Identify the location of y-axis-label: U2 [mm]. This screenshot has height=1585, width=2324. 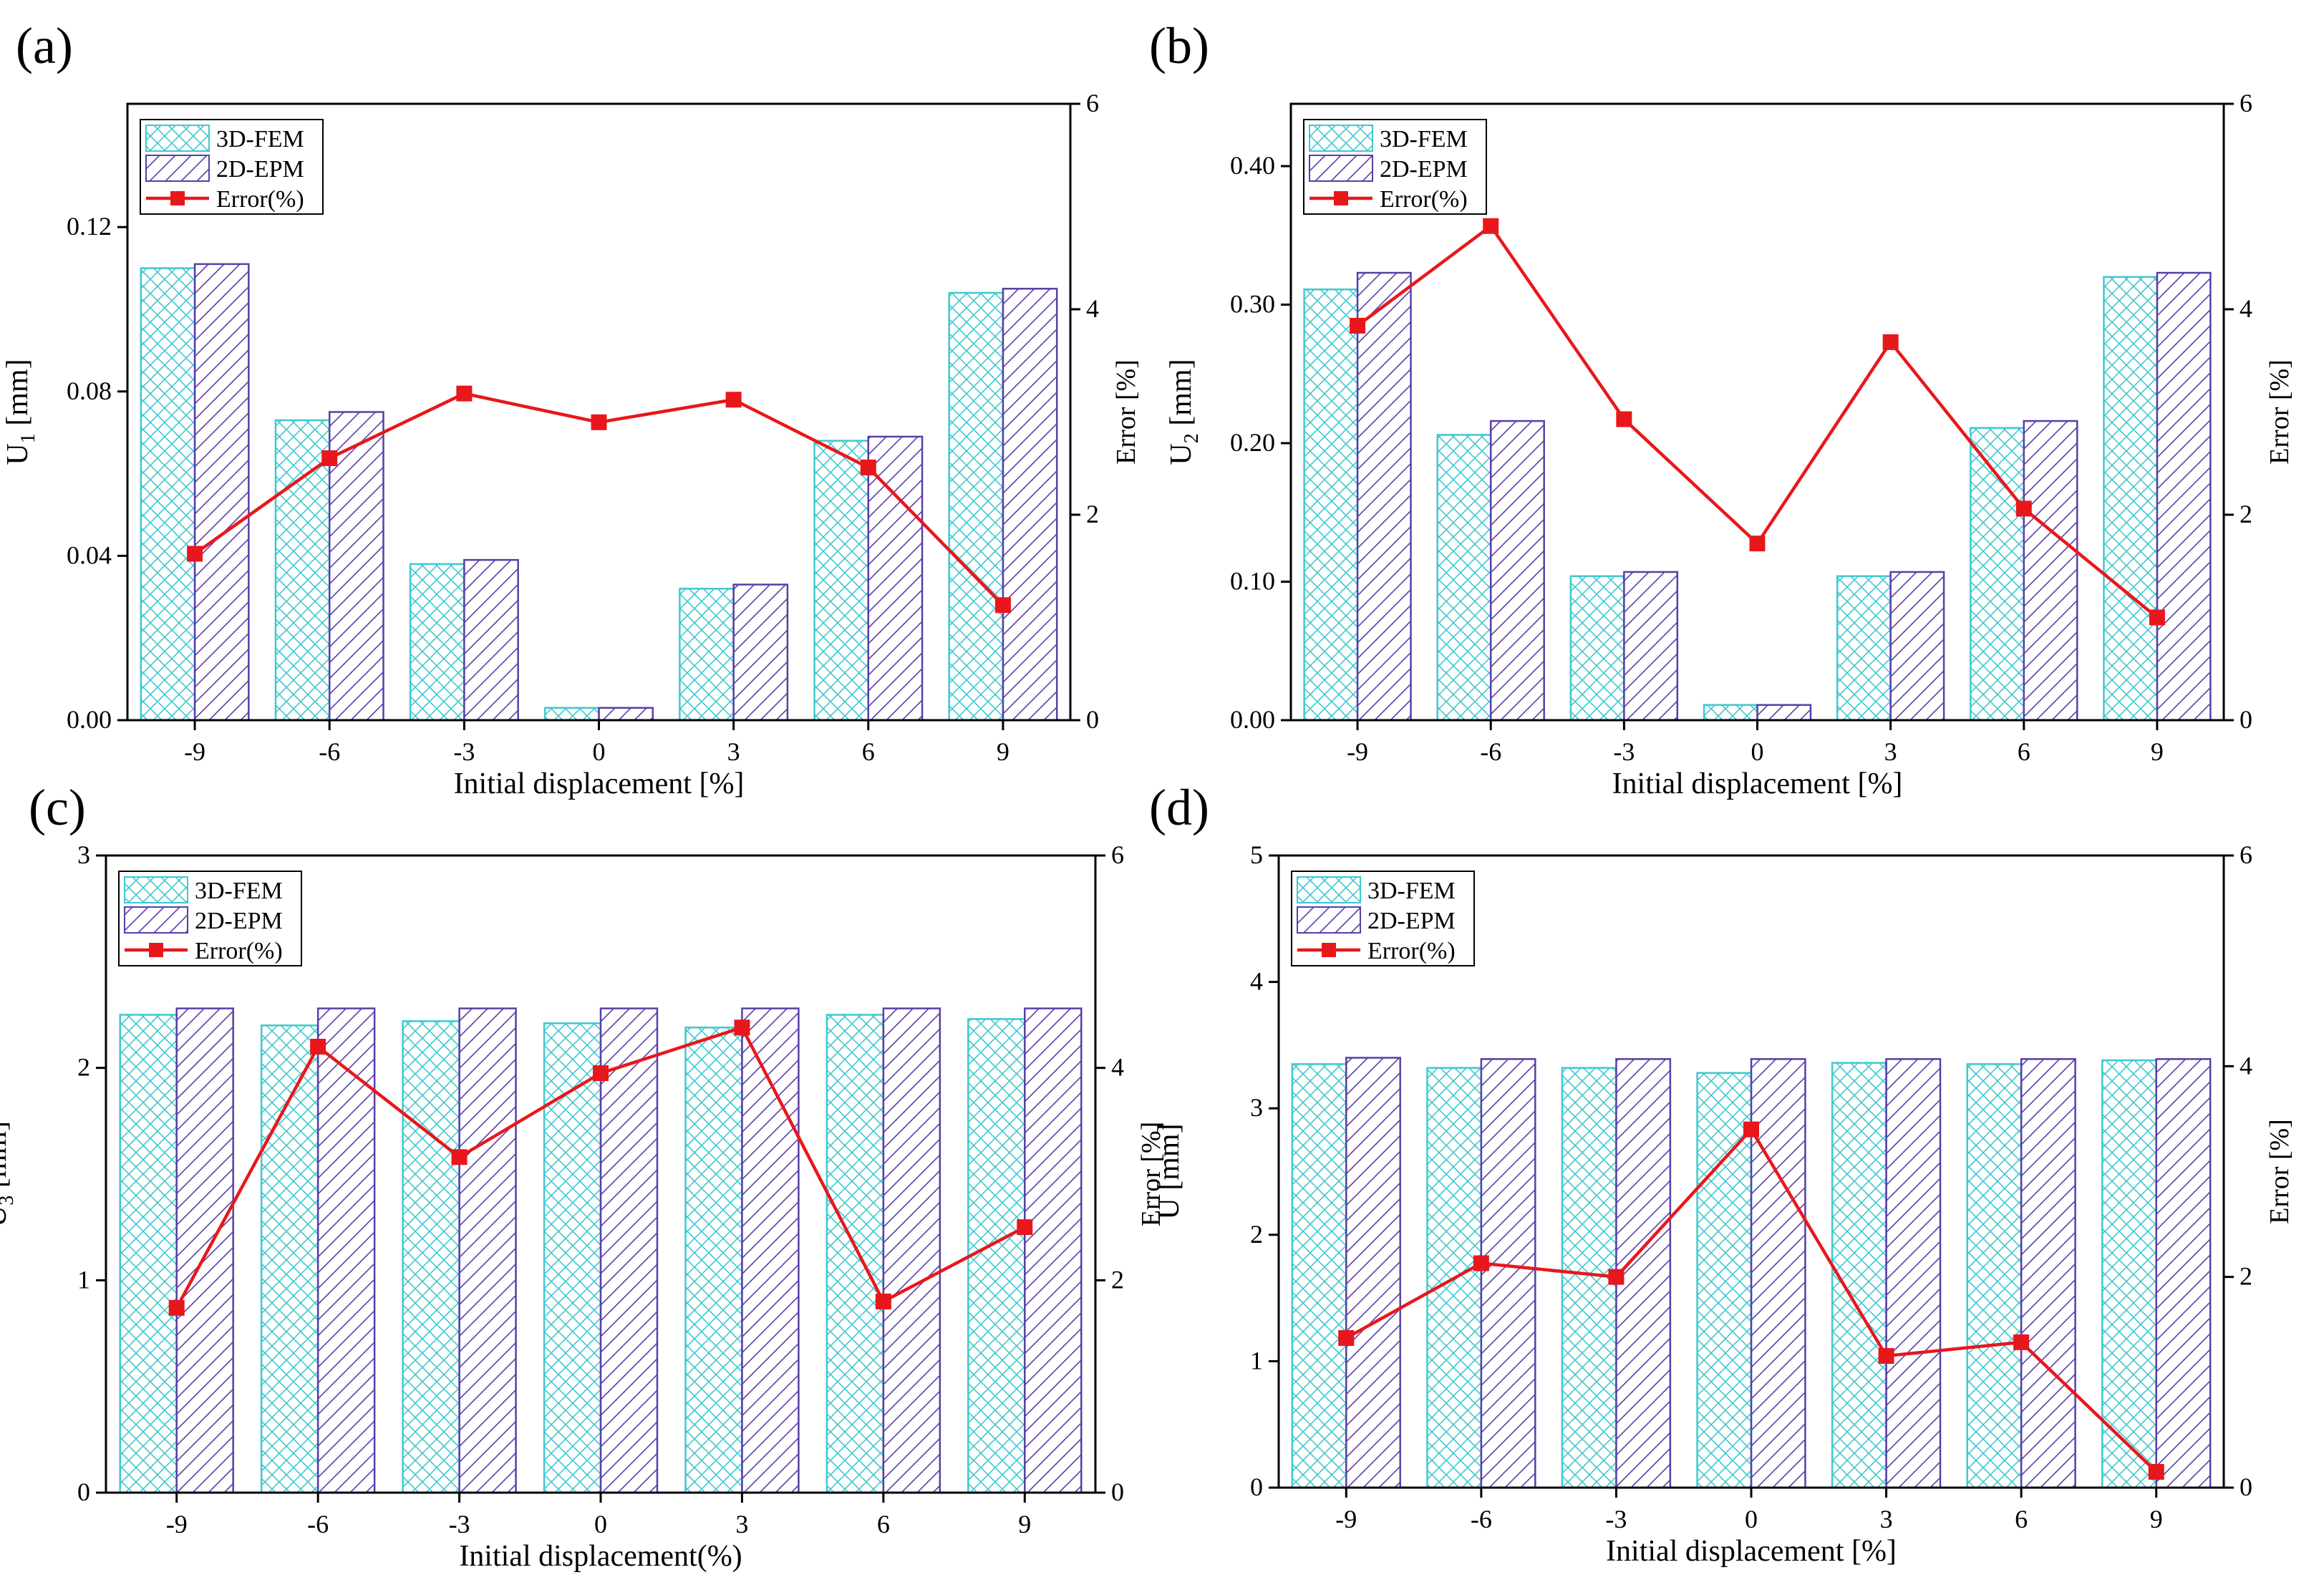
(1184, 412).